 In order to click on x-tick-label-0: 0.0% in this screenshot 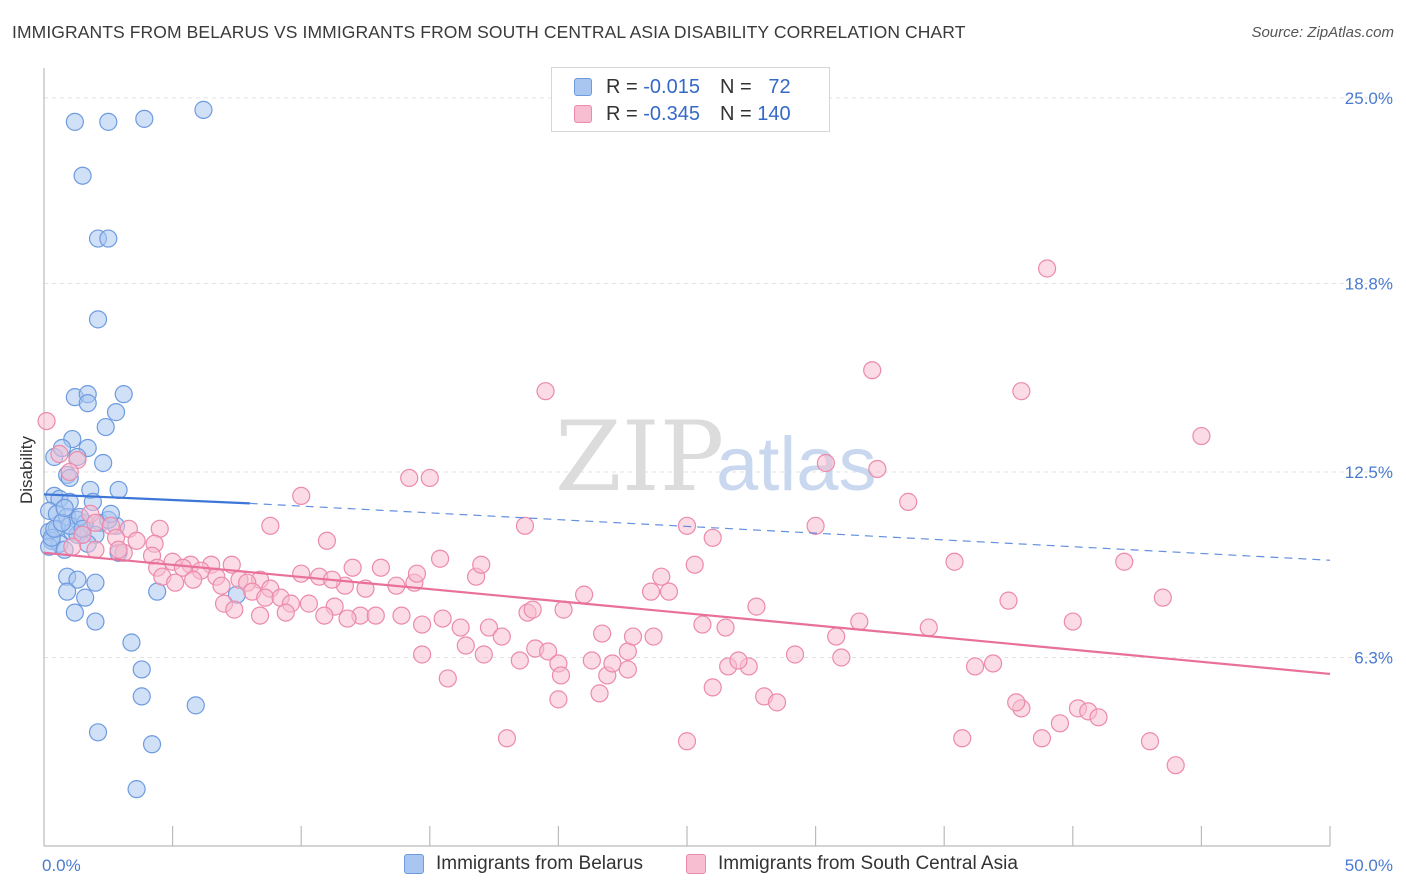, I will do `click(61, 865)`.